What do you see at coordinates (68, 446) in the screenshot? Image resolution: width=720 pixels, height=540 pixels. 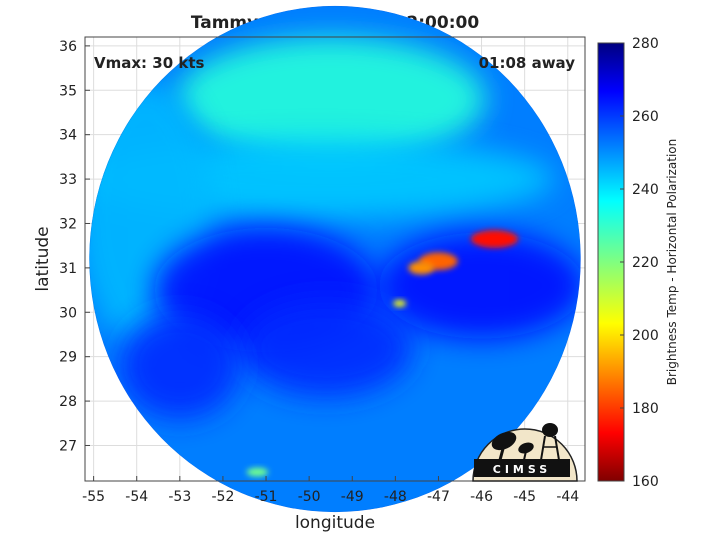 I see `y-tick-label: 27` at bounding box center [68, 446].